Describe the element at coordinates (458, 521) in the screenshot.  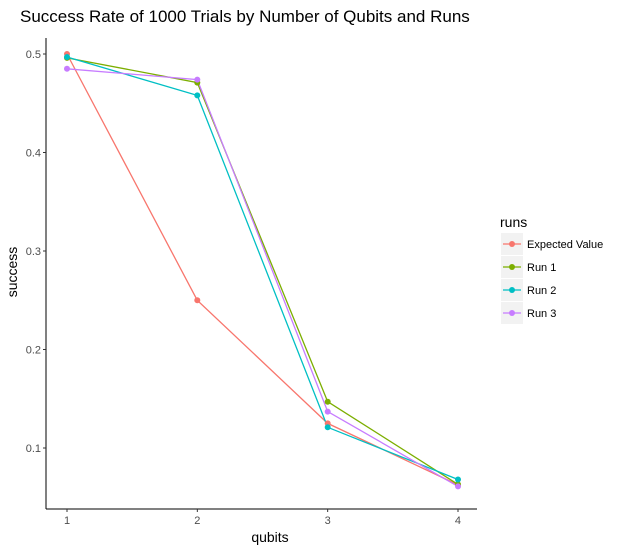
I see `x-tick-label-3: 4` at that location.